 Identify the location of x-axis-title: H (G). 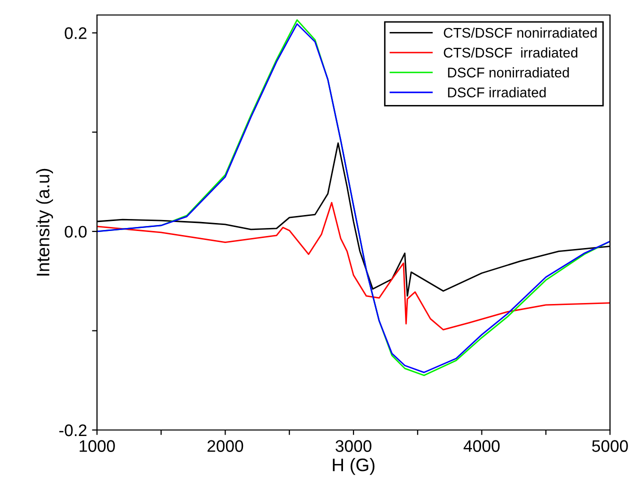
(353, 466).